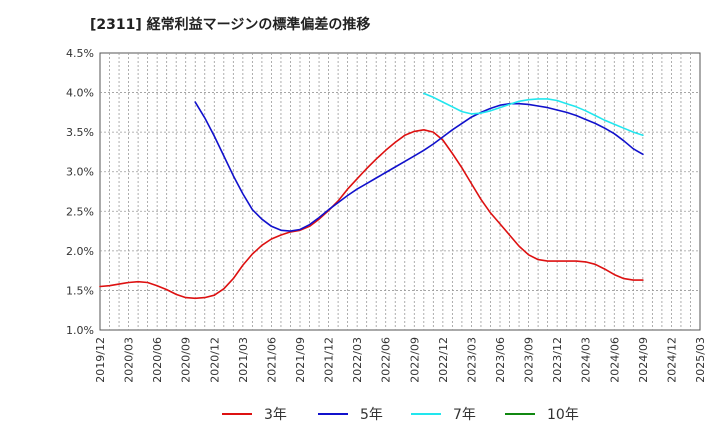 The height and width of the screenshot is (440, 720). What do you see at coordinates (80, 132) in the screenshot?
I see `y-tick-label: 3.5%` at bounding box center [80, 132].